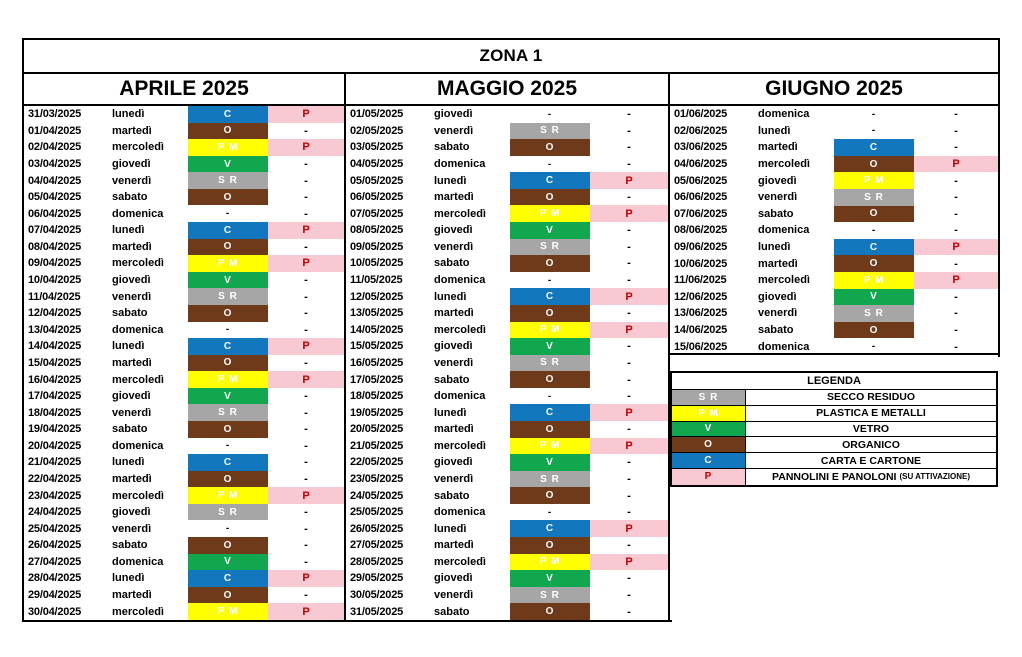  What do you see at coordinates (55, 164) in the screenshot?
I see `date-cell: 03/04/2025` at bounding box center [55, 164].